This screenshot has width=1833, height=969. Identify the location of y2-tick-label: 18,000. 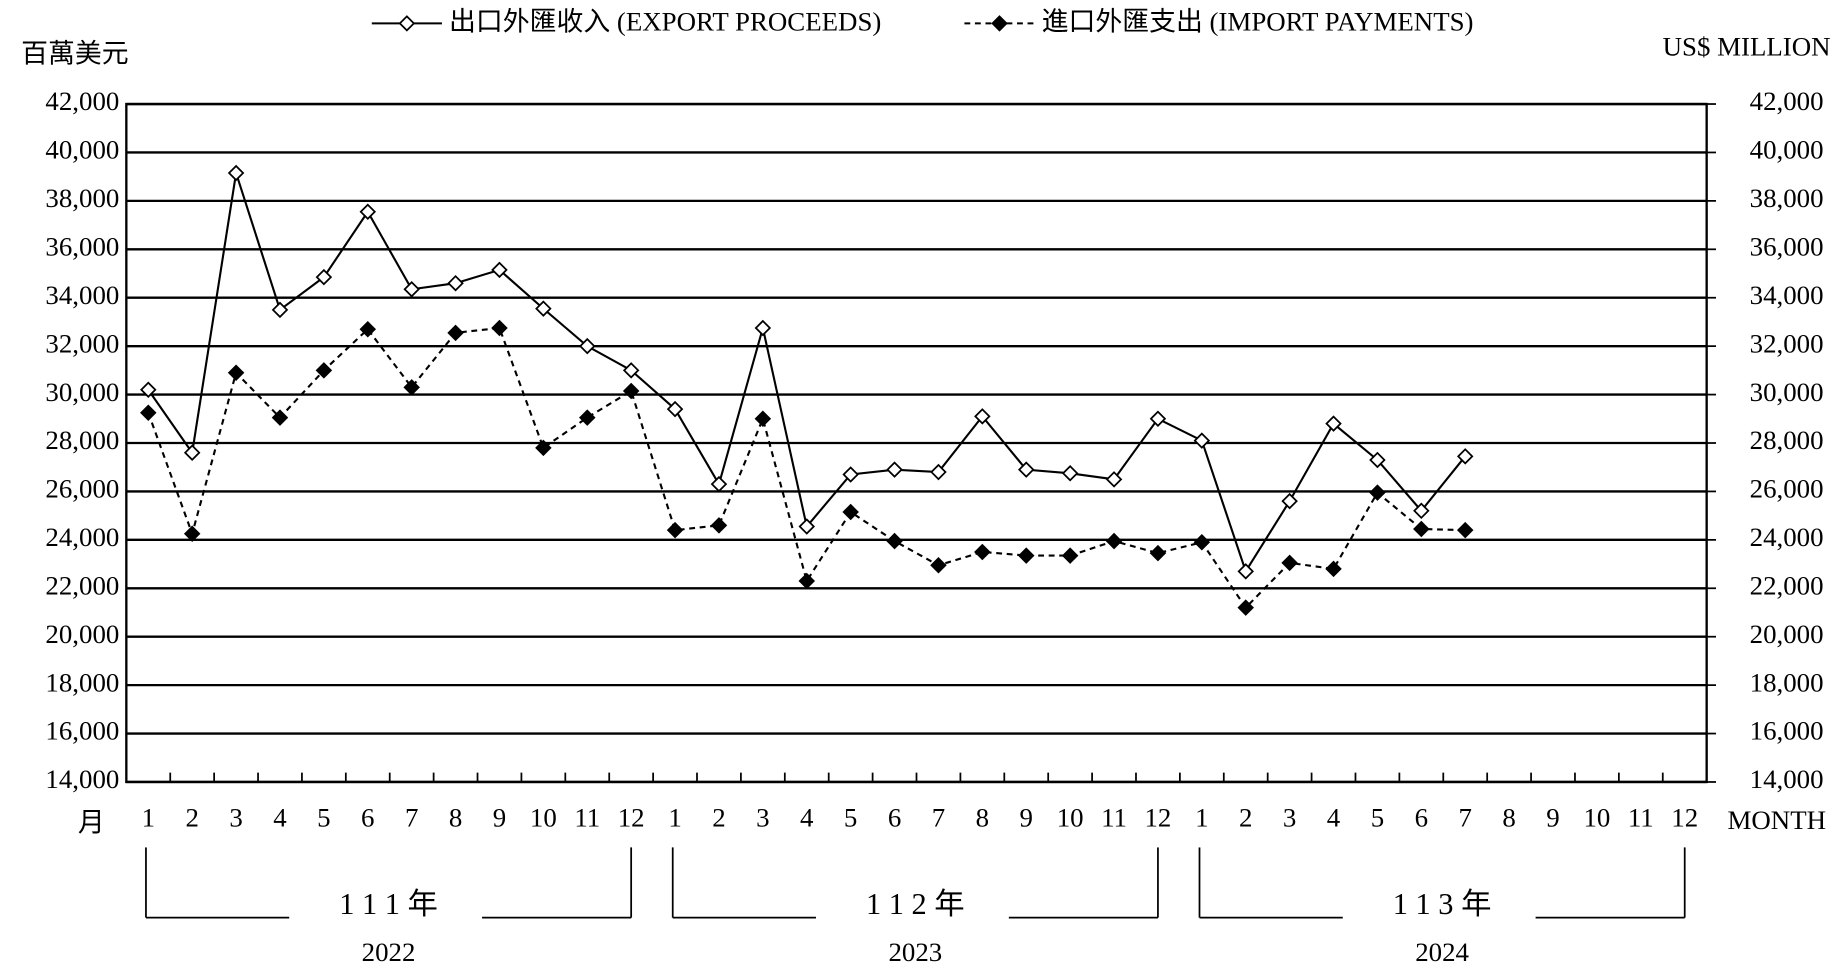
(1787, 682).